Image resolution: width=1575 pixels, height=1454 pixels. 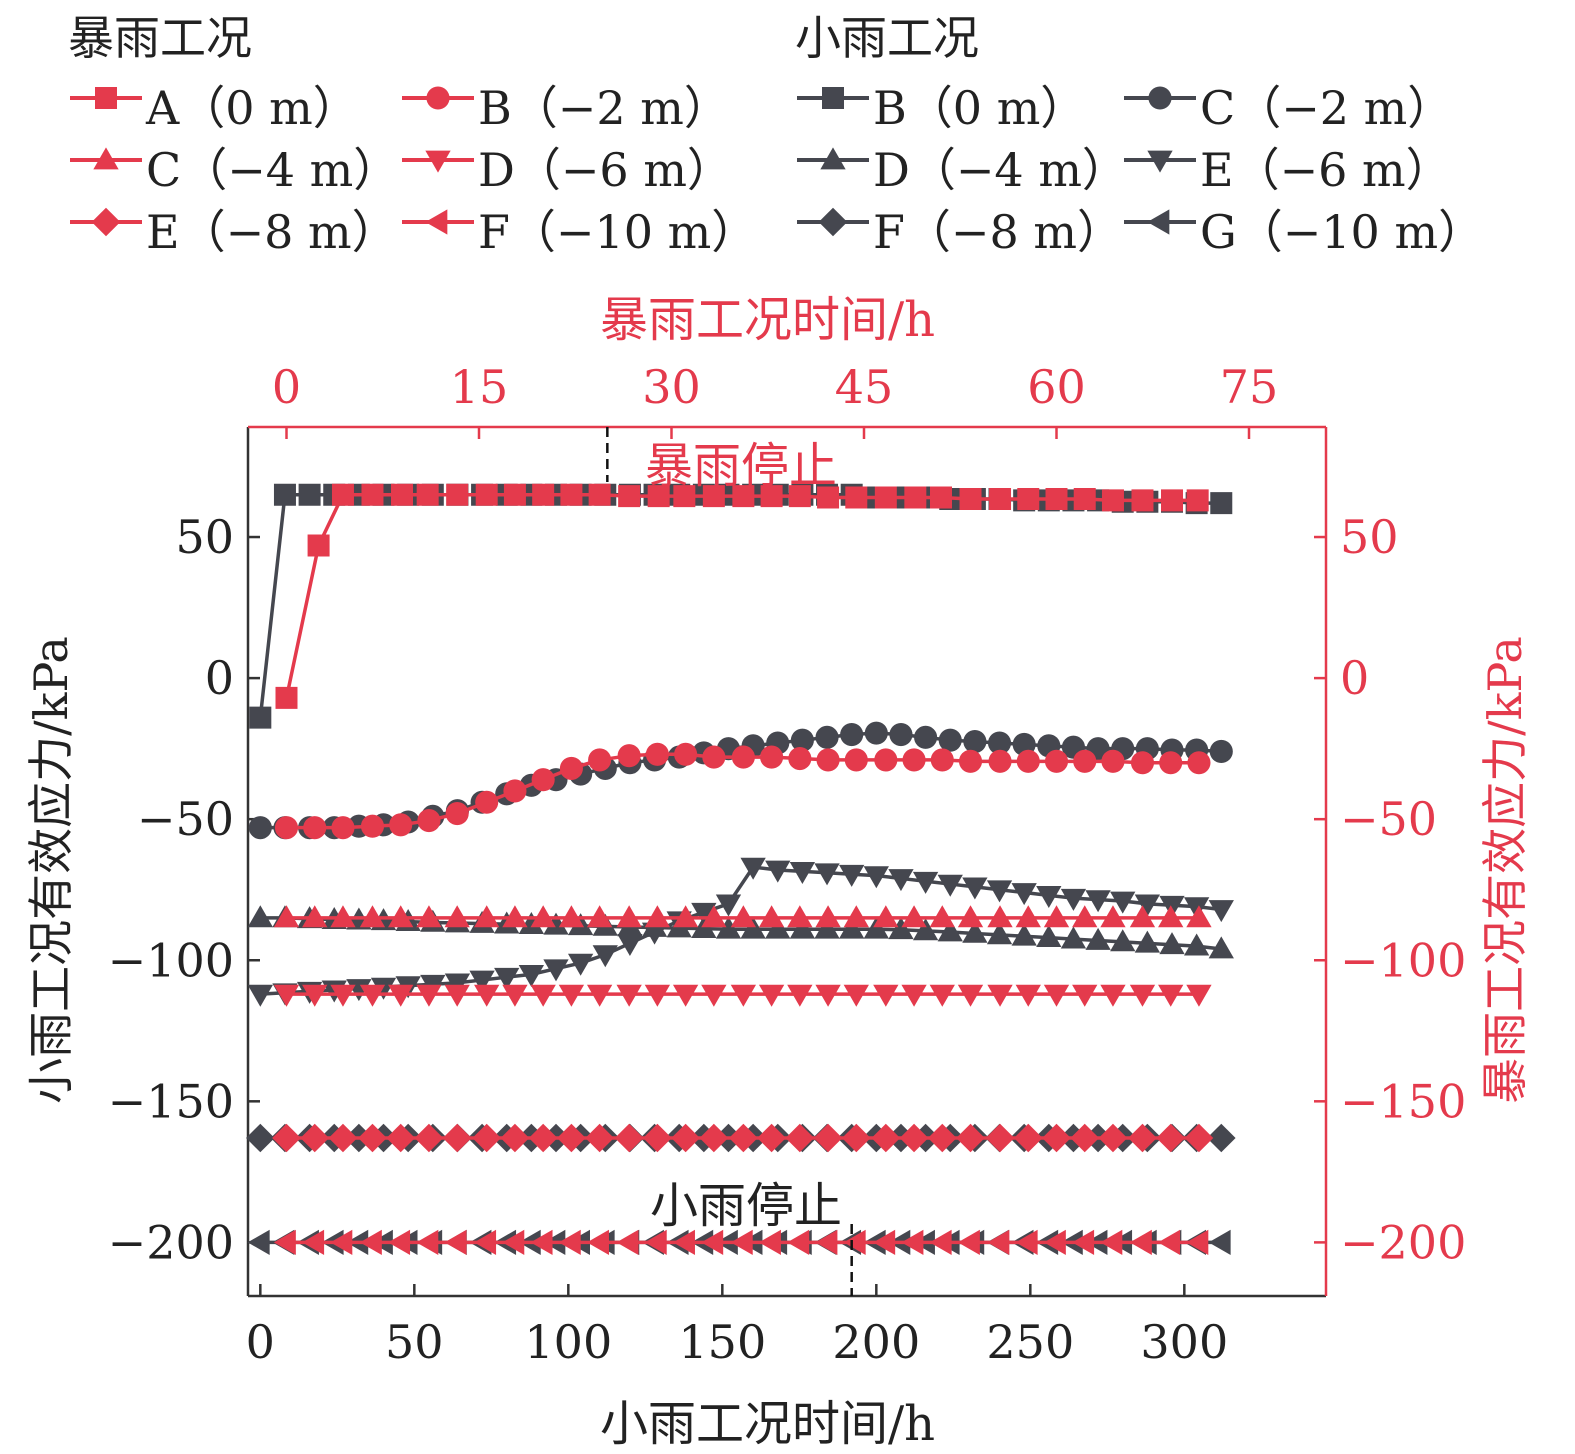 What do you see at coordinates (171, 960) in the screenshot?
I see `y-left-tick-label: −100` at bounding box center [171, 960].